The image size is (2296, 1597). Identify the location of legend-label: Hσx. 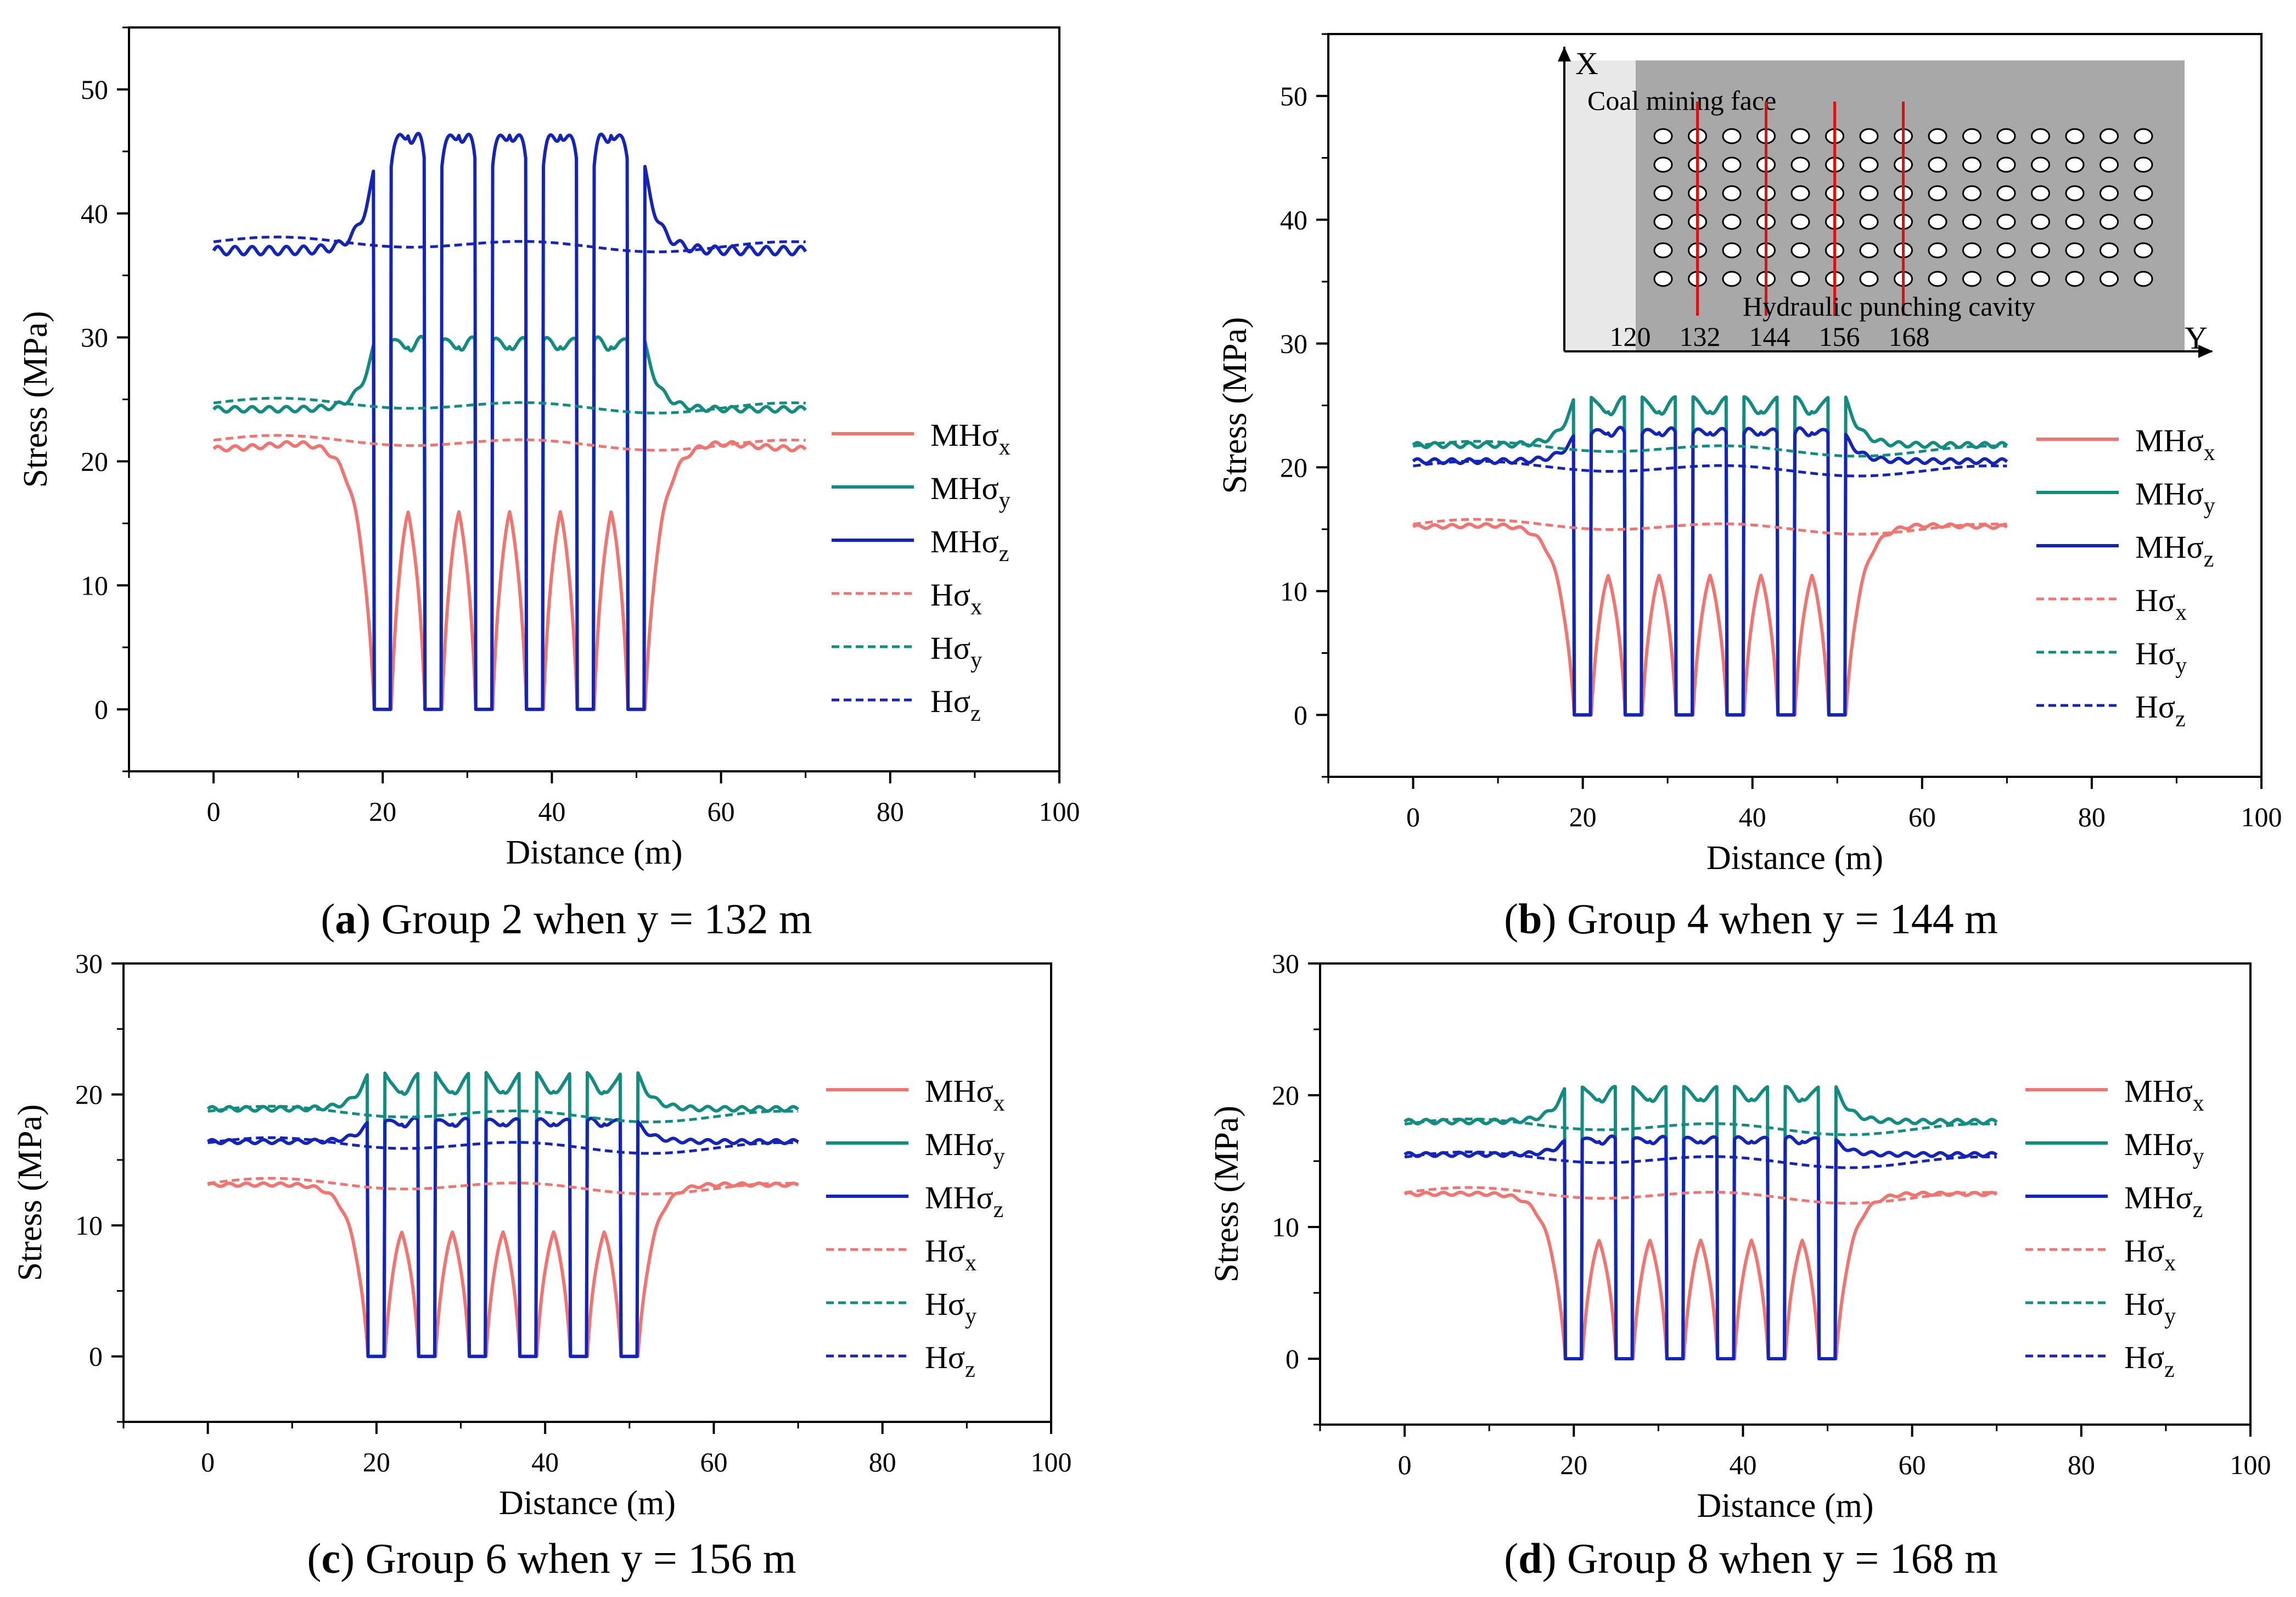
(950, 1254).